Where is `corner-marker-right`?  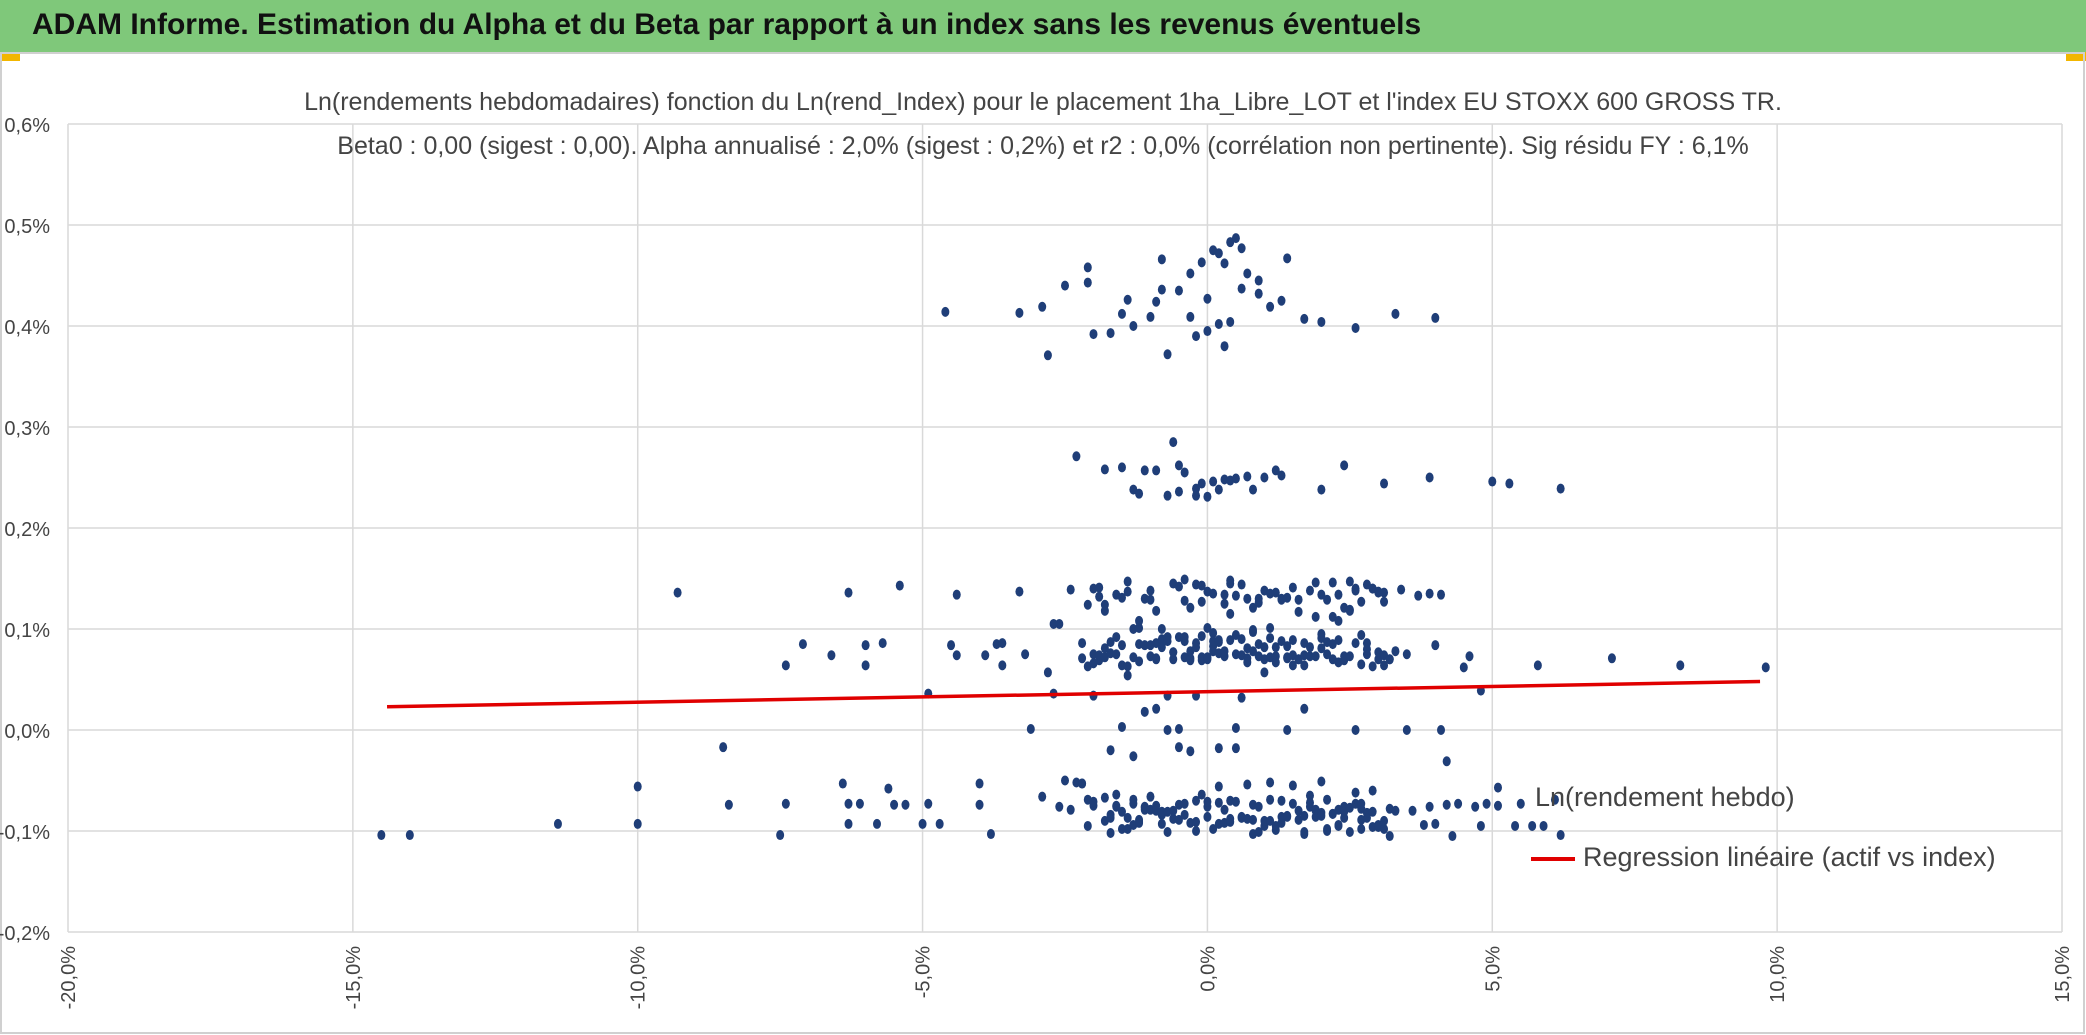
corner-marker-right is located at coordinates (2076, 56).